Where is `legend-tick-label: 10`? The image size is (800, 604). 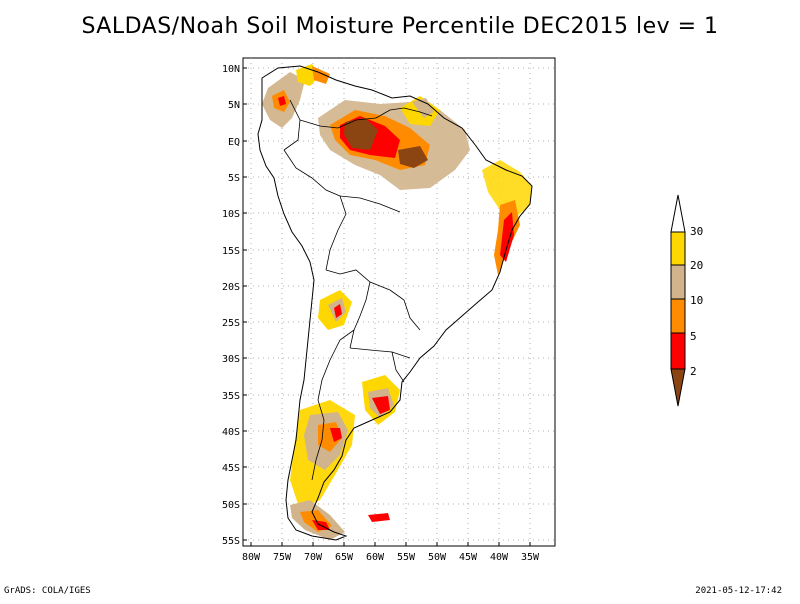 legend-tick-label: 10 is located at coordinates (696, 300).